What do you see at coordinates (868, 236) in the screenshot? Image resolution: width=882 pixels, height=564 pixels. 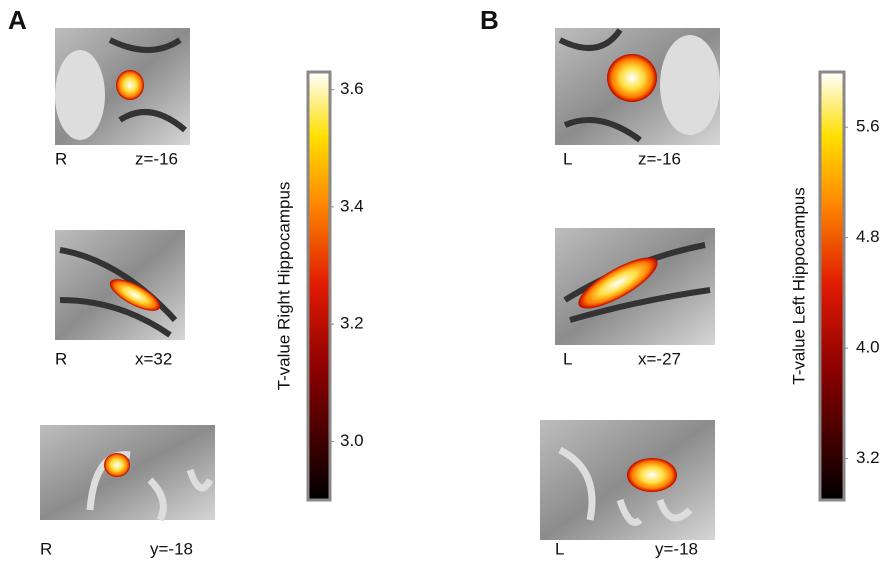 I see `colorbar-tick-label: 4.8` at bounding box center [868, 236].